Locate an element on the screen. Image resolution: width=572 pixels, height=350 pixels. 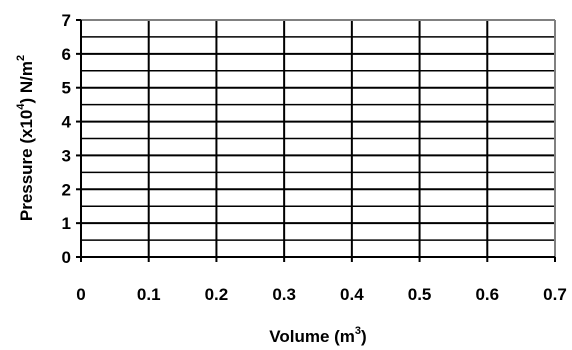
y-axis-title-prefix: Pressure (x10 is located at coordinates (26, 166).